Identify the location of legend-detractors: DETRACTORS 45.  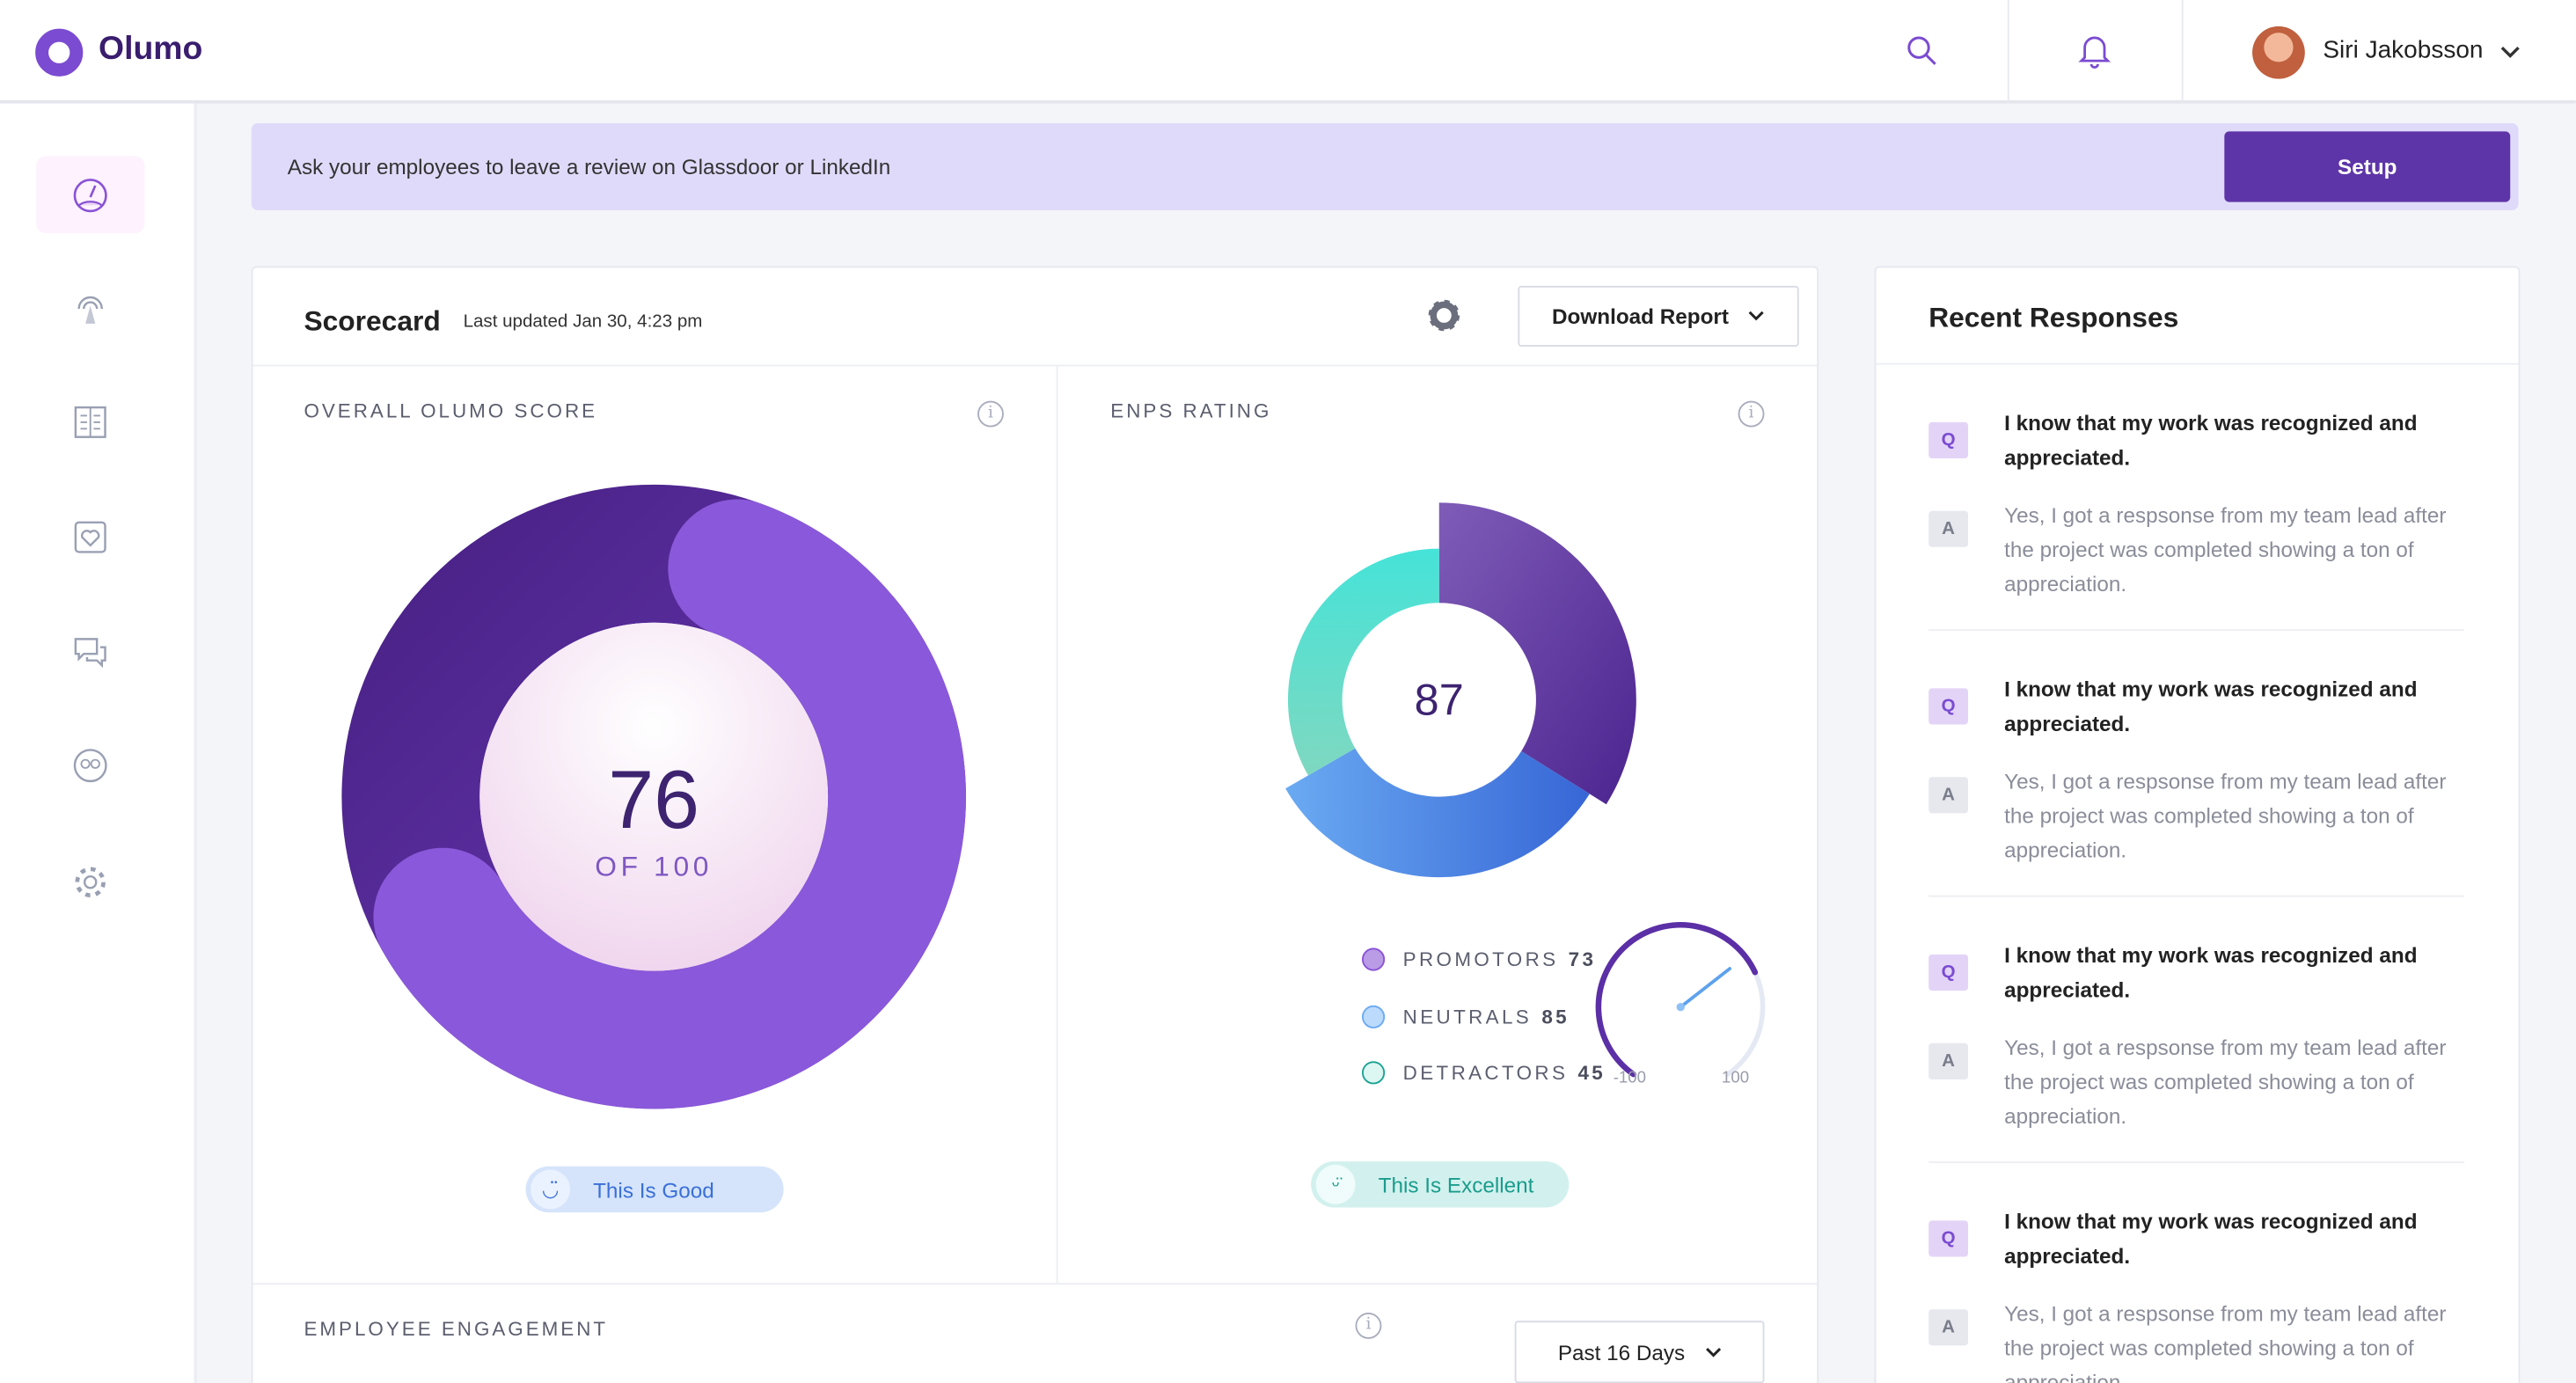
(1483, 1073).